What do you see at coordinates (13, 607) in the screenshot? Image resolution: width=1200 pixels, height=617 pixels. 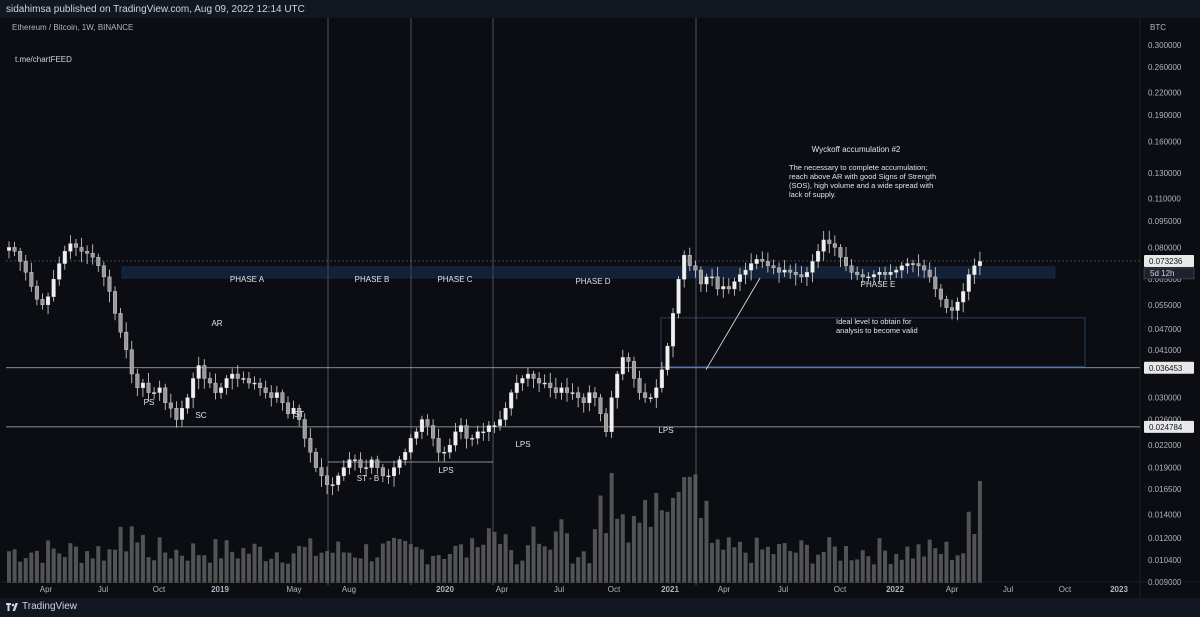 I see `tradingview-logo-icon` at bounding box center [13, 607].